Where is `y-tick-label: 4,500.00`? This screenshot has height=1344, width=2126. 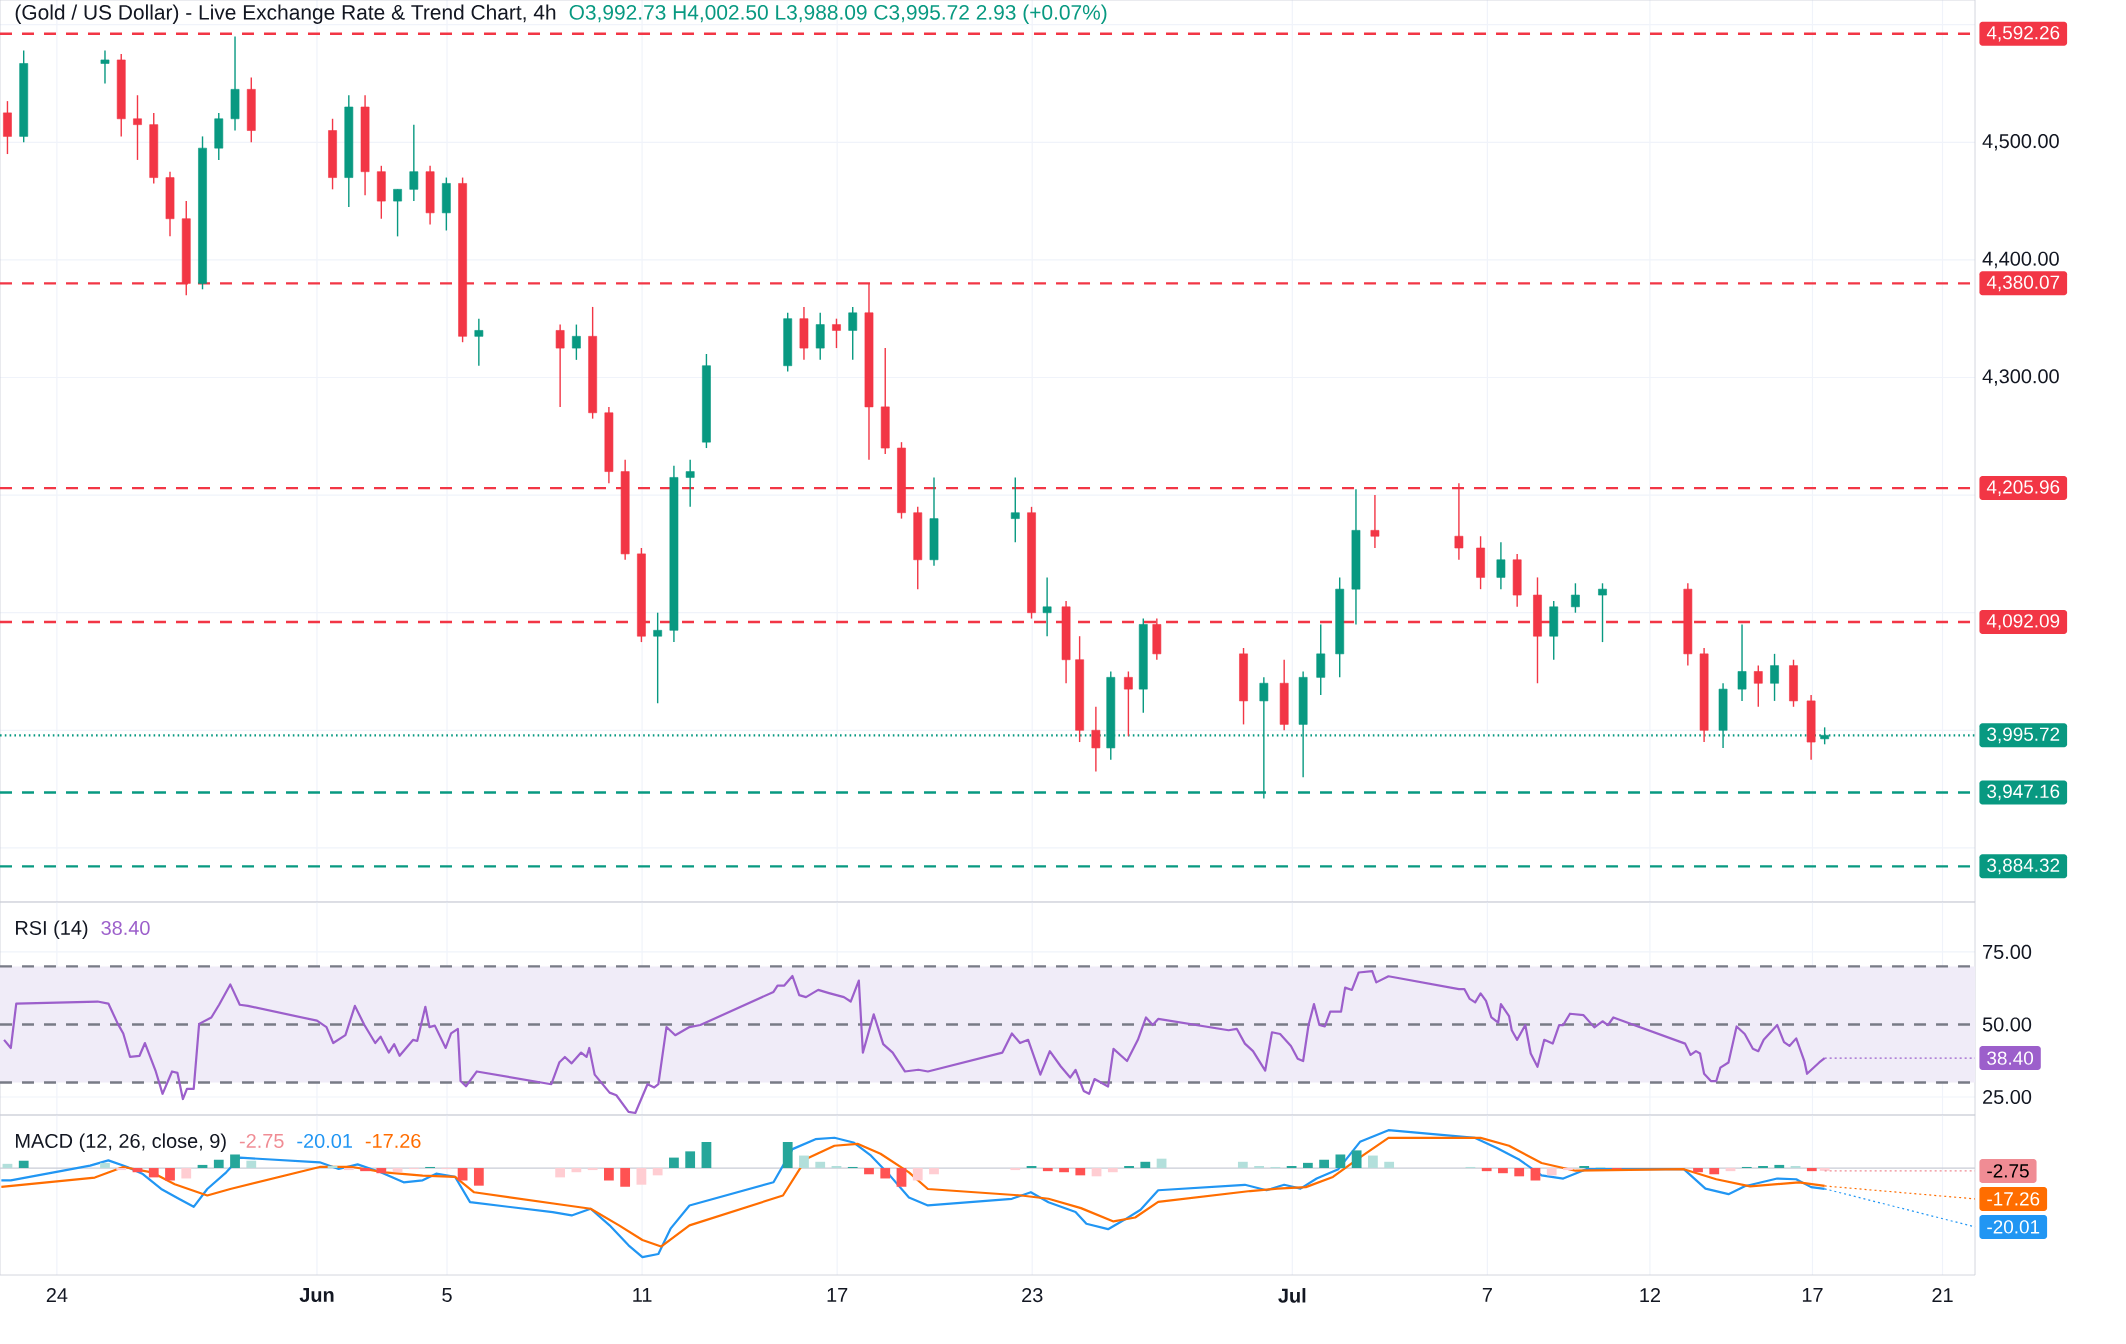
y-tick-label: 4,500.00 is located at coordinates (2020, 142).